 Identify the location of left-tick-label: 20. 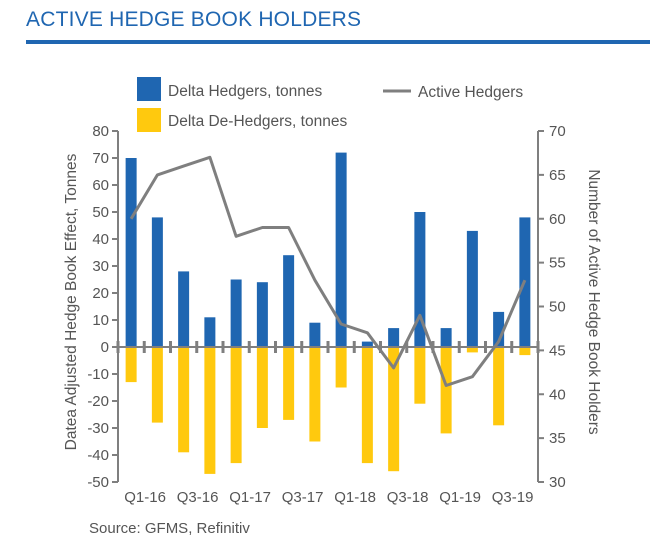
(100, 293).